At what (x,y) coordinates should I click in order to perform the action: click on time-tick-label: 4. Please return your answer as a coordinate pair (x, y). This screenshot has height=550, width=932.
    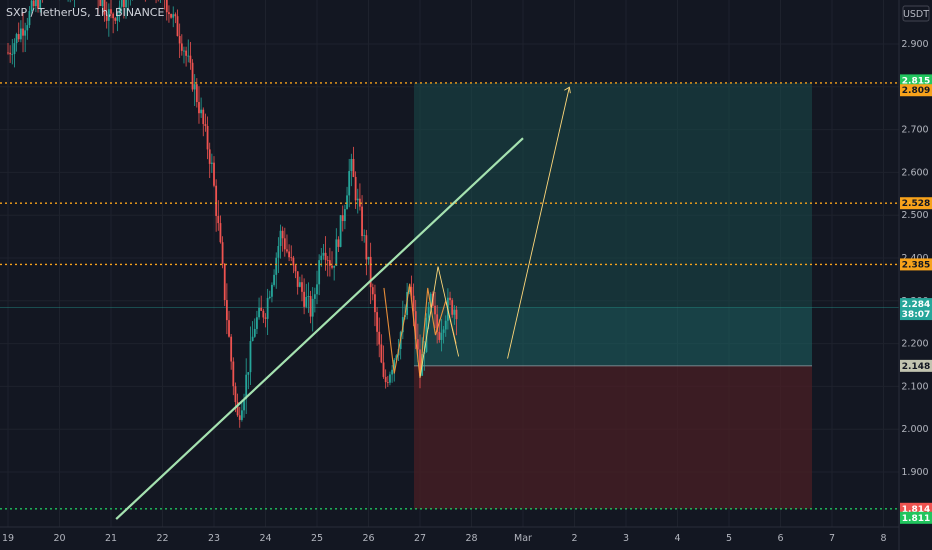
    Looking at the image, I should click on (677, 538).